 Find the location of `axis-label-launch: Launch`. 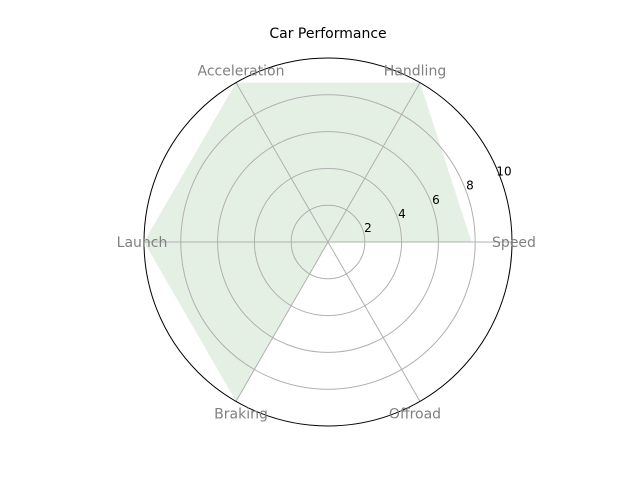

axis-label-launch: Launch is located at coordinates (142, 243).